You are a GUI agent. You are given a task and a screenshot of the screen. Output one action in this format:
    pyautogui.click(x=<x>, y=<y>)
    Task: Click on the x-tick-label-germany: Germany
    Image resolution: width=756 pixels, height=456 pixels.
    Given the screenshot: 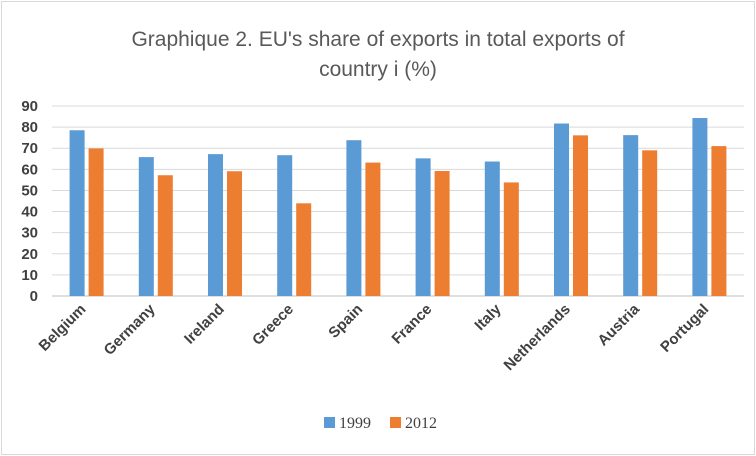 What is the action you would take?
    pyautogui.click(x=130, y=329)
    